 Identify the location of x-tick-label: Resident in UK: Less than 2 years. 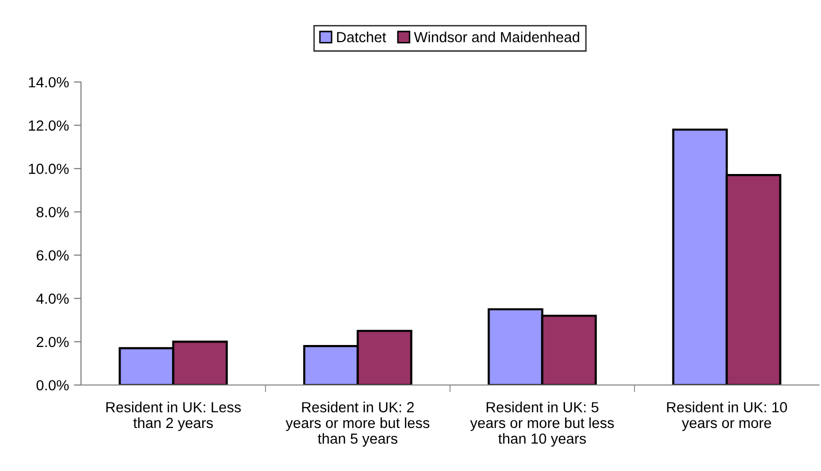
(173, 416).